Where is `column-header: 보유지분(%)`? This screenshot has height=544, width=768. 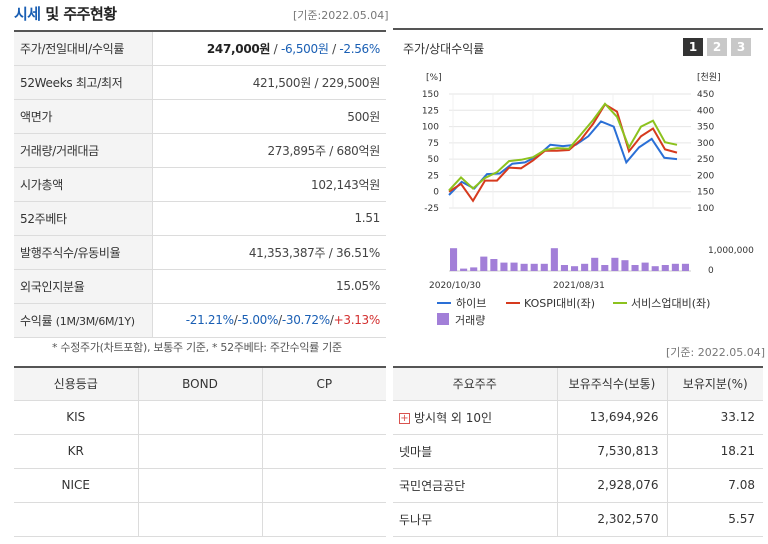 column-header: 보유지분(%) is located at coordinates (715, 384).